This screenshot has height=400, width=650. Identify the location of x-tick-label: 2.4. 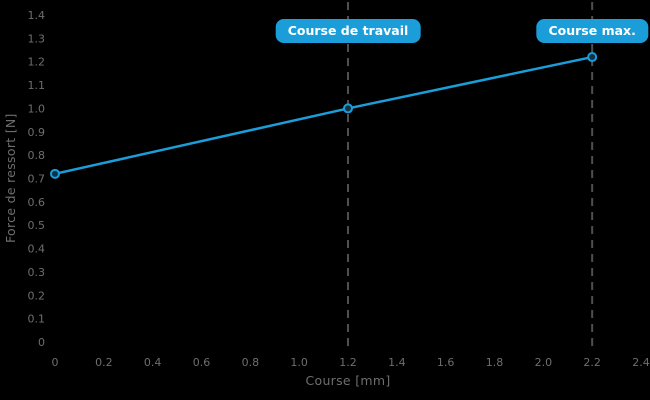
(641, 362).